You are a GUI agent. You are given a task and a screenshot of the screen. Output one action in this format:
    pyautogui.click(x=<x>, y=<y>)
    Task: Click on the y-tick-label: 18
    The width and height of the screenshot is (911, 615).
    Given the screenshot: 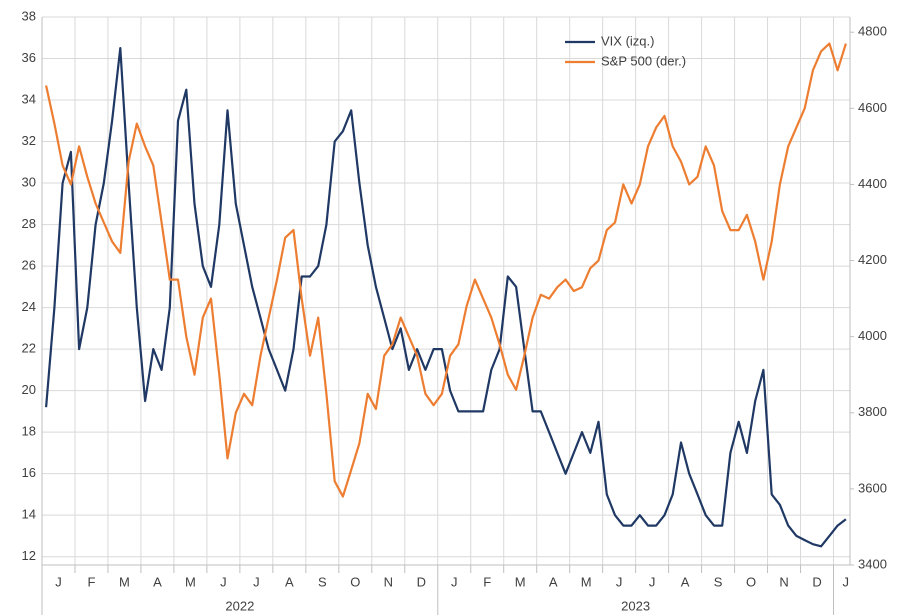 What is the action you would take?
    pyautogui.click(x=29, y=431)
    